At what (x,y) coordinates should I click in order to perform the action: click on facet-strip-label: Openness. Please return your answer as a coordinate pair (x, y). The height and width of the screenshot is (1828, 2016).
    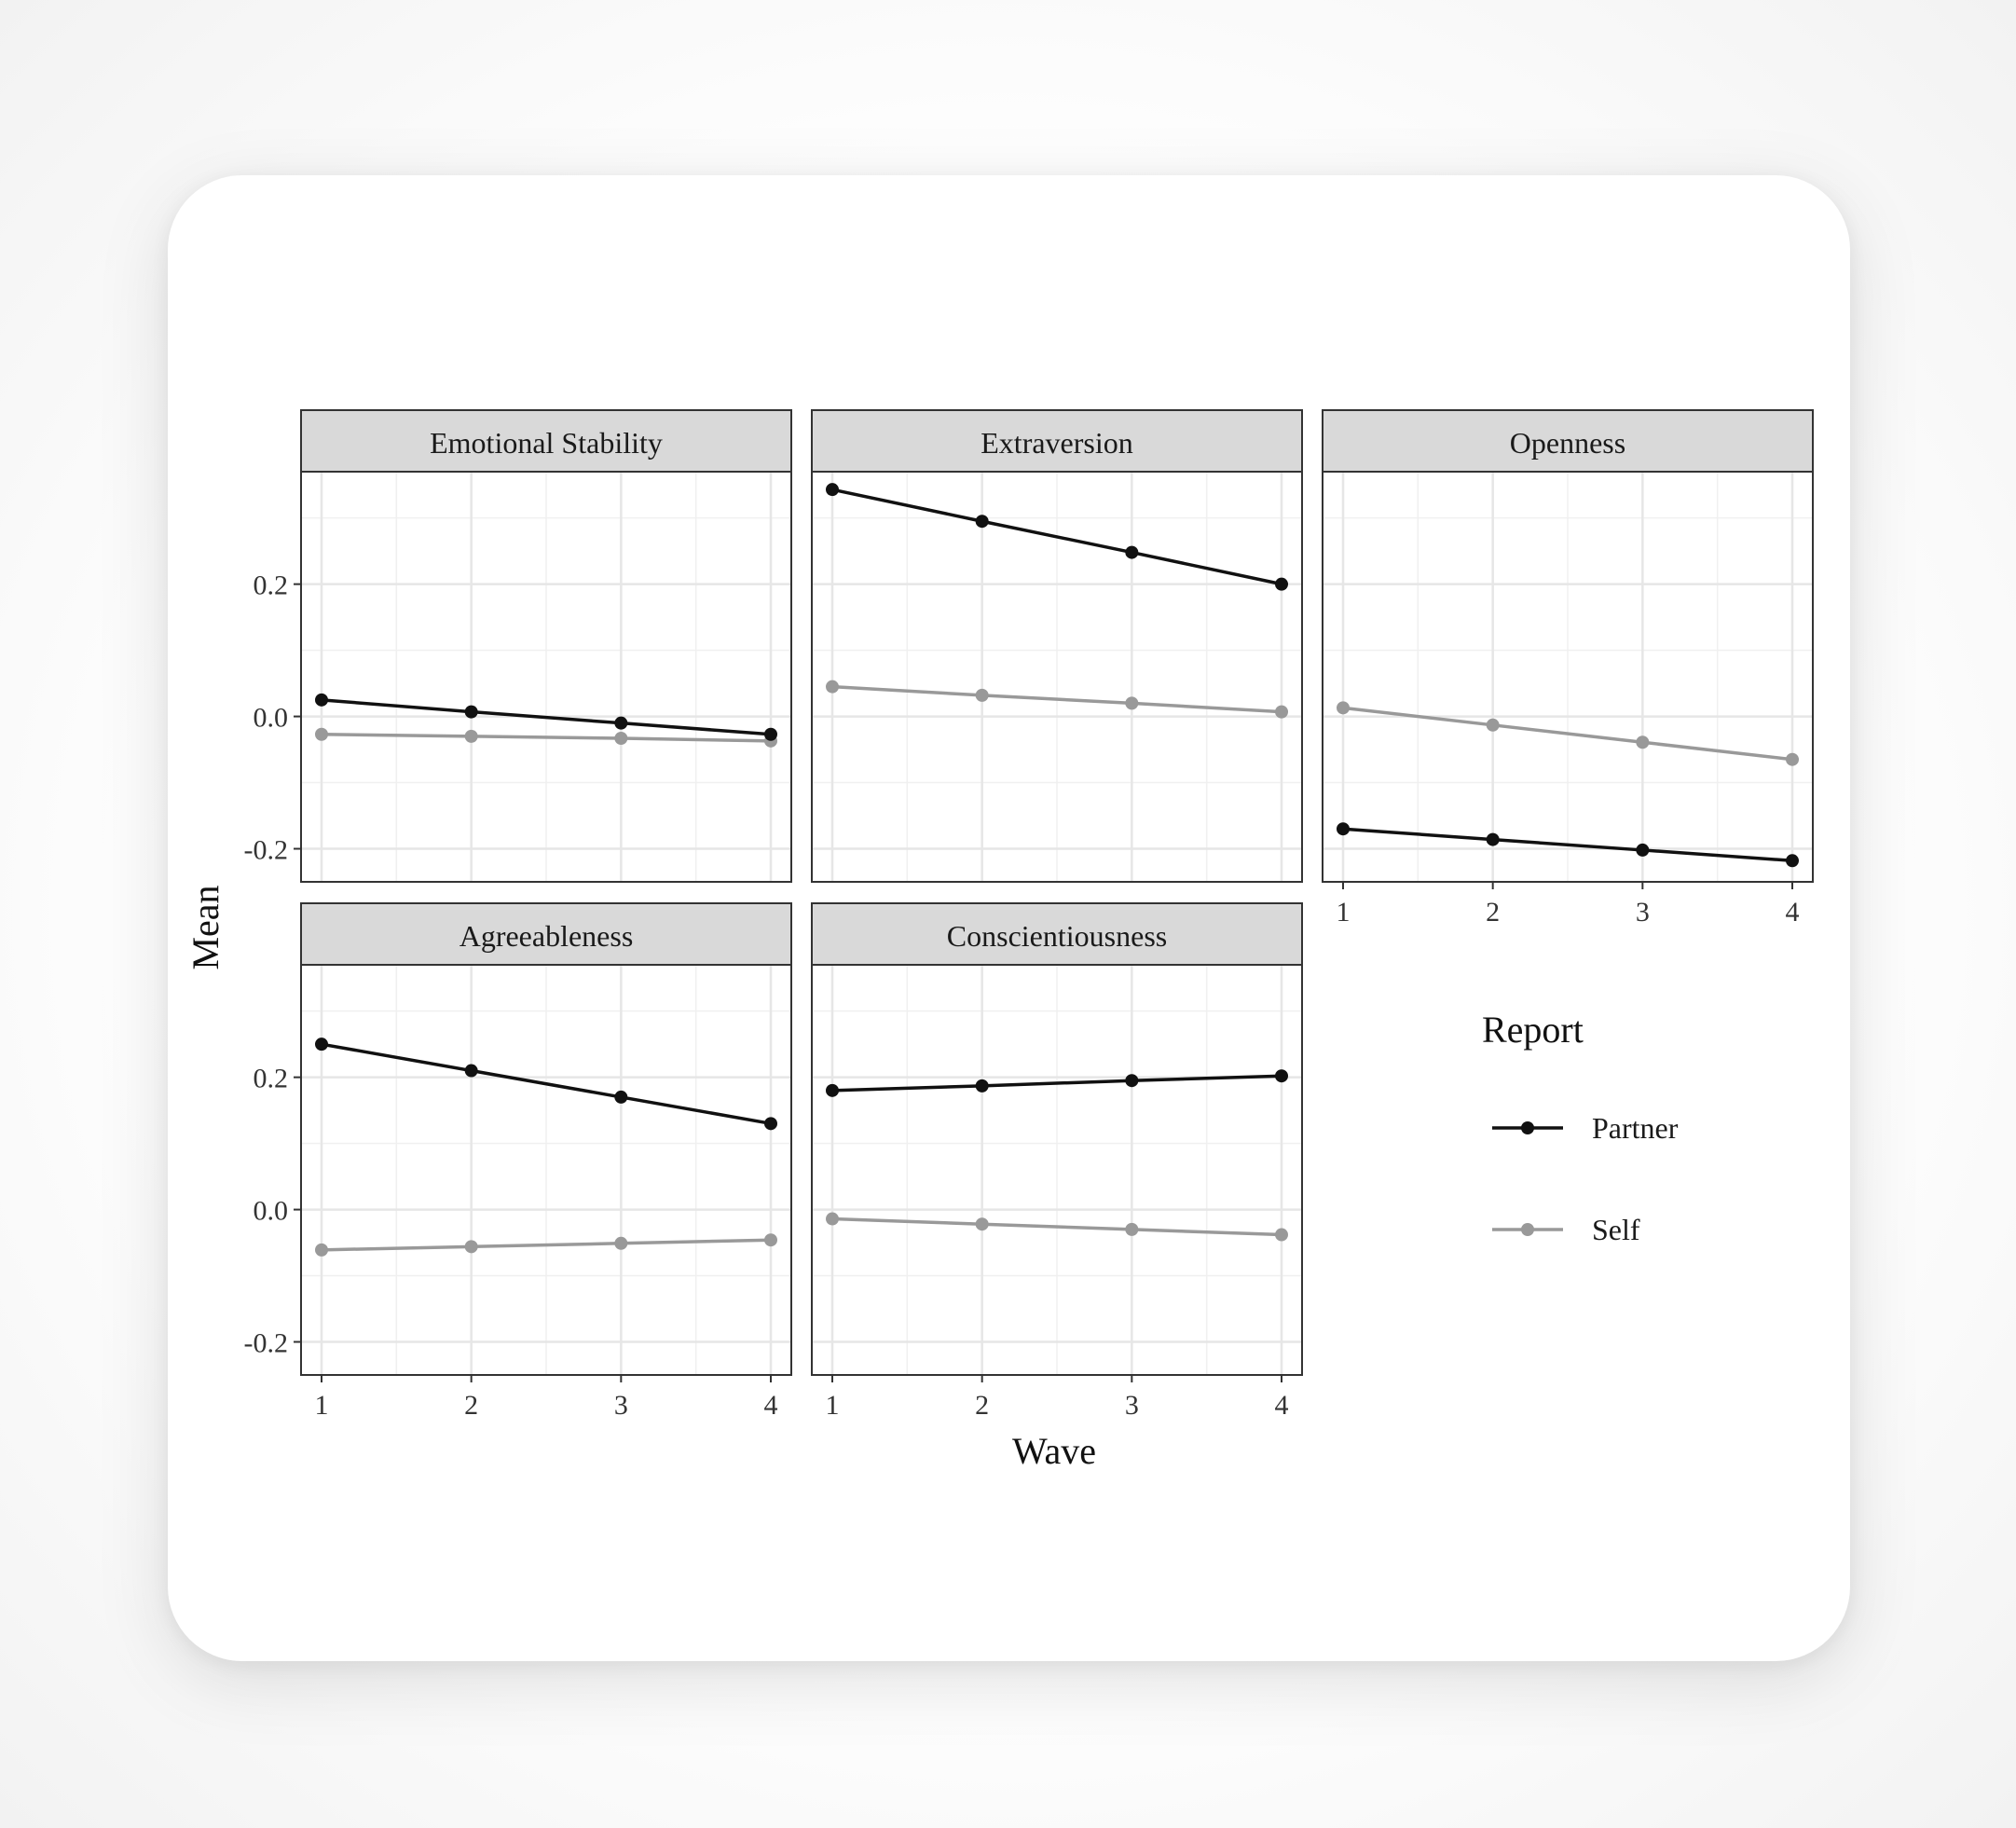
    Looking at the image, I should click on (1568, 443).